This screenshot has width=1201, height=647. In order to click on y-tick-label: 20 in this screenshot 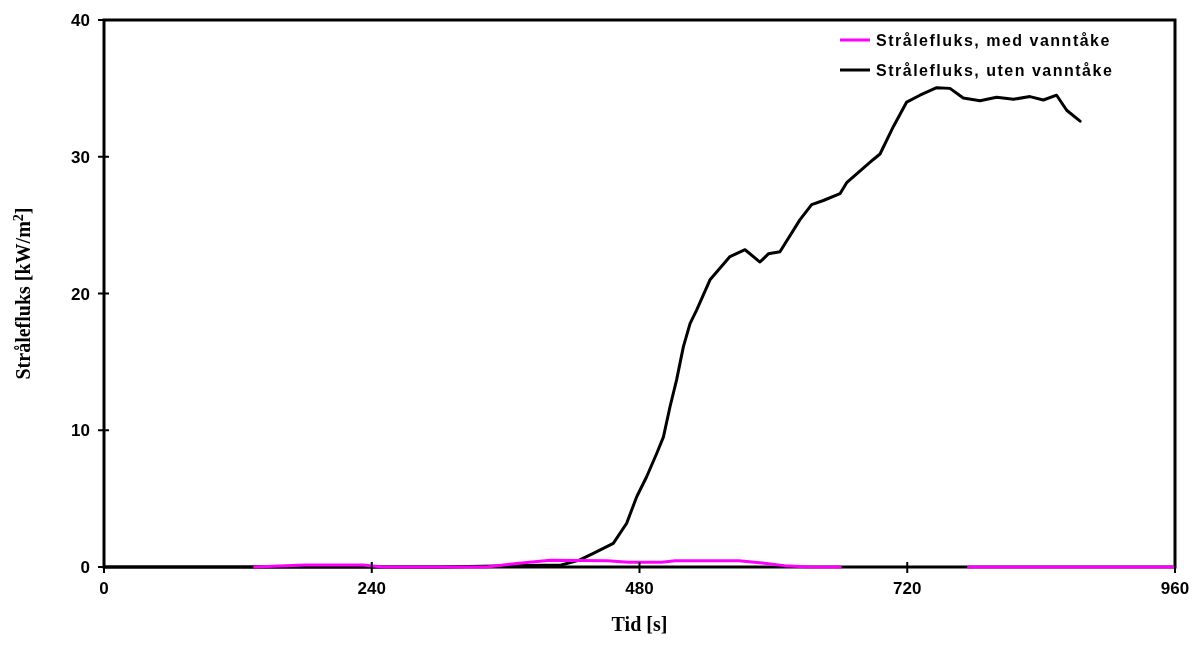, I will do `click(80, 294)`.